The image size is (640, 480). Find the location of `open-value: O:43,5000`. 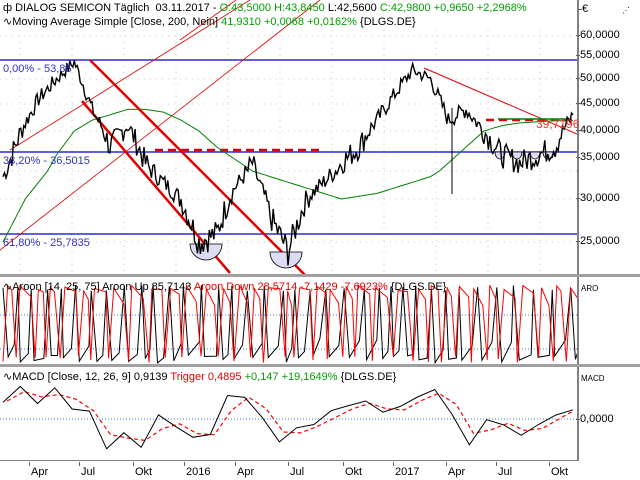

open-value: O:43,5000 is located at coordinates (245, 8).